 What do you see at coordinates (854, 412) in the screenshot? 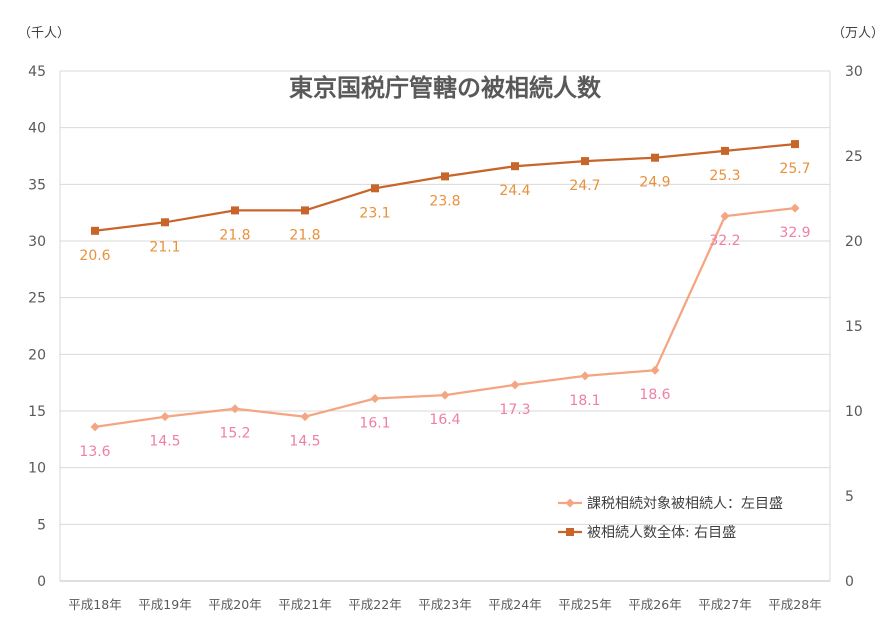
I see `right-tick-label: 10` at bounding box center [854, 412].